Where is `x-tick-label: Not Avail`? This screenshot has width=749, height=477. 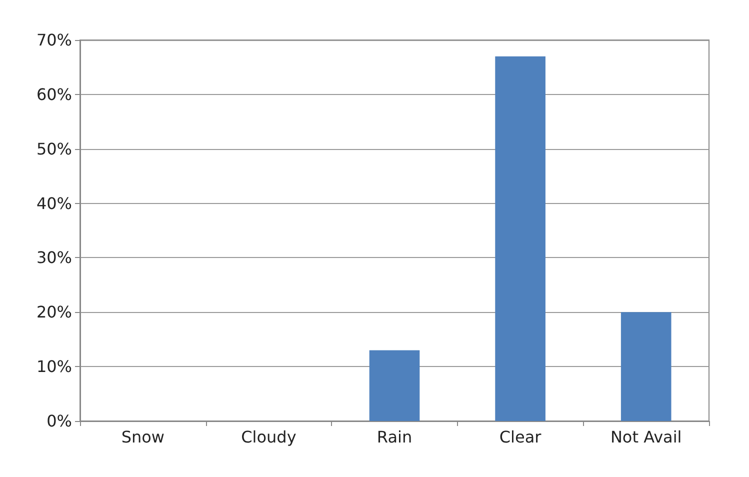 x-tick-label: Not Avail is located at coordinates (646, 437).